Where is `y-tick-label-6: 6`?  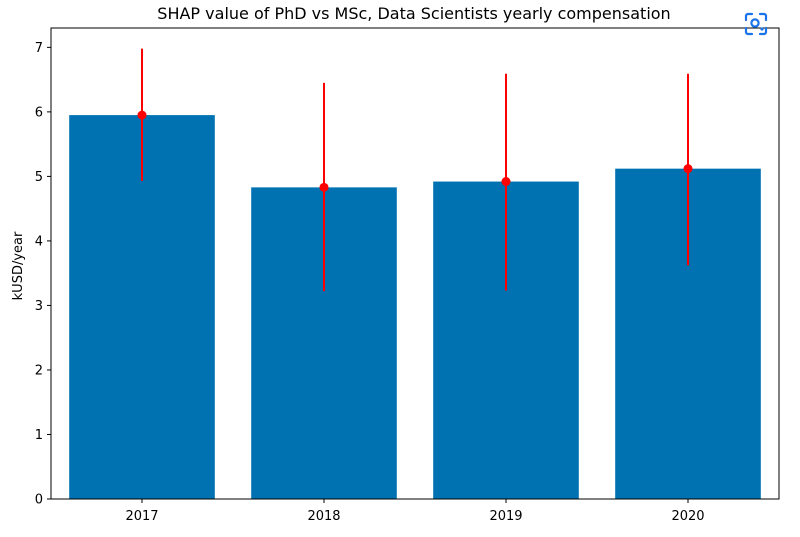 y-tick-label-6: 6 is located at coordinates (39, 112).